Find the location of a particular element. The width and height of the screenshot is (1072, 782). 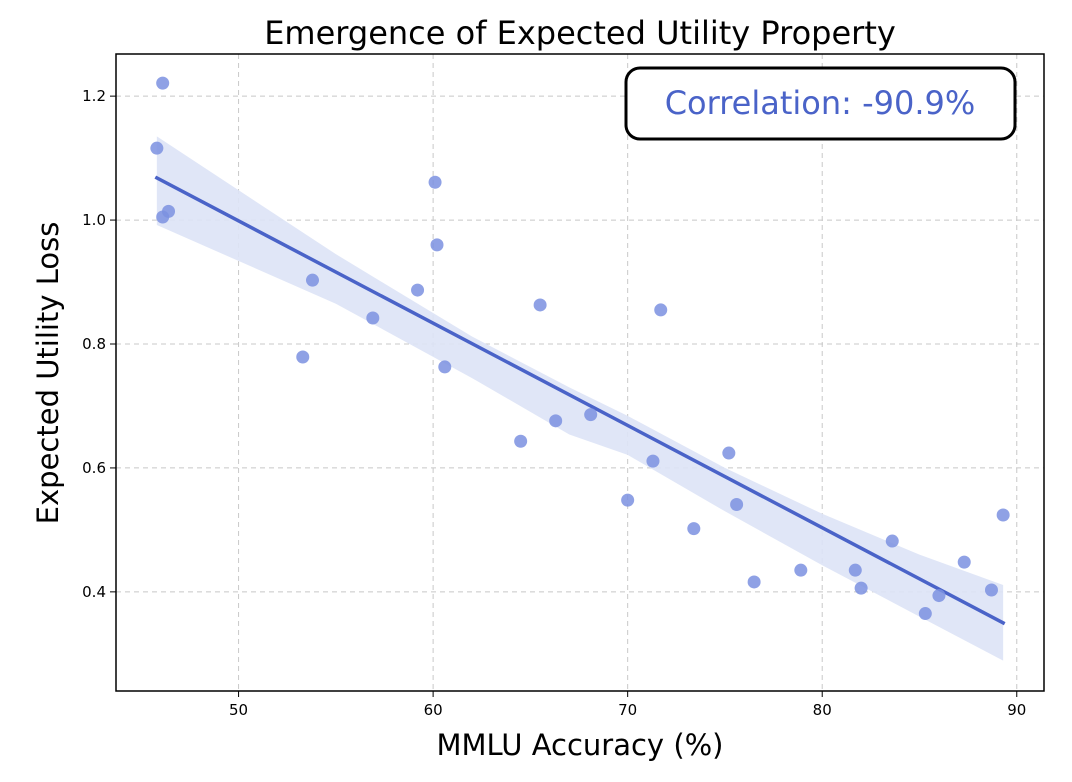

x-tick-label: 60 is located at coordinates (433, 710).